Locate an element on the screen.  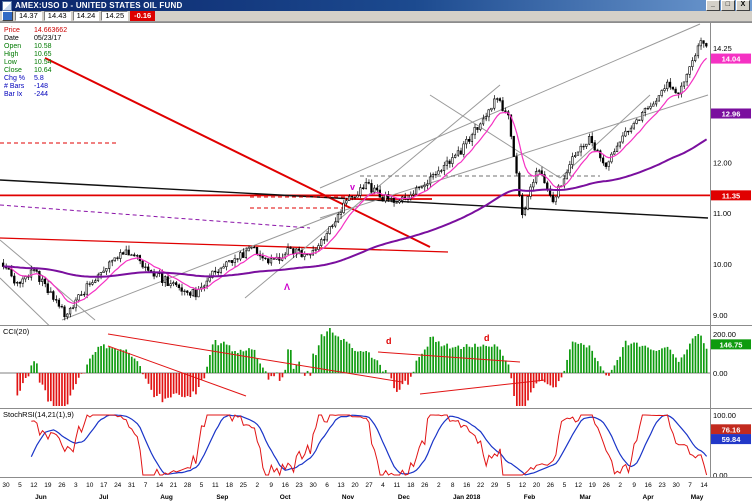
x-tick: 29 is located at coordinates (495, 485).